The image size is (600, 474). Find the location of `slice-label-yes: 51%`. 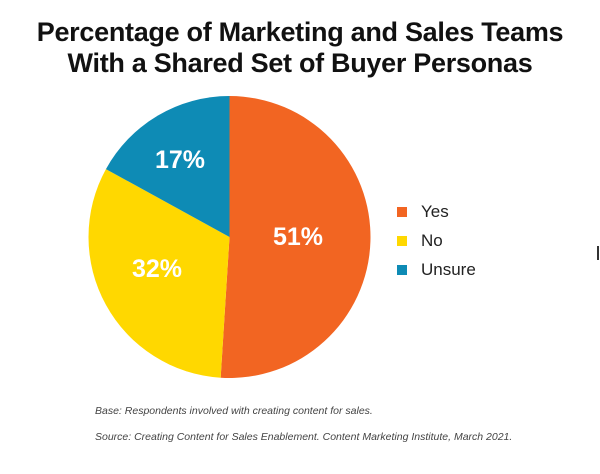

slice-label-yes: 51% is located at coordinates (298, 237).